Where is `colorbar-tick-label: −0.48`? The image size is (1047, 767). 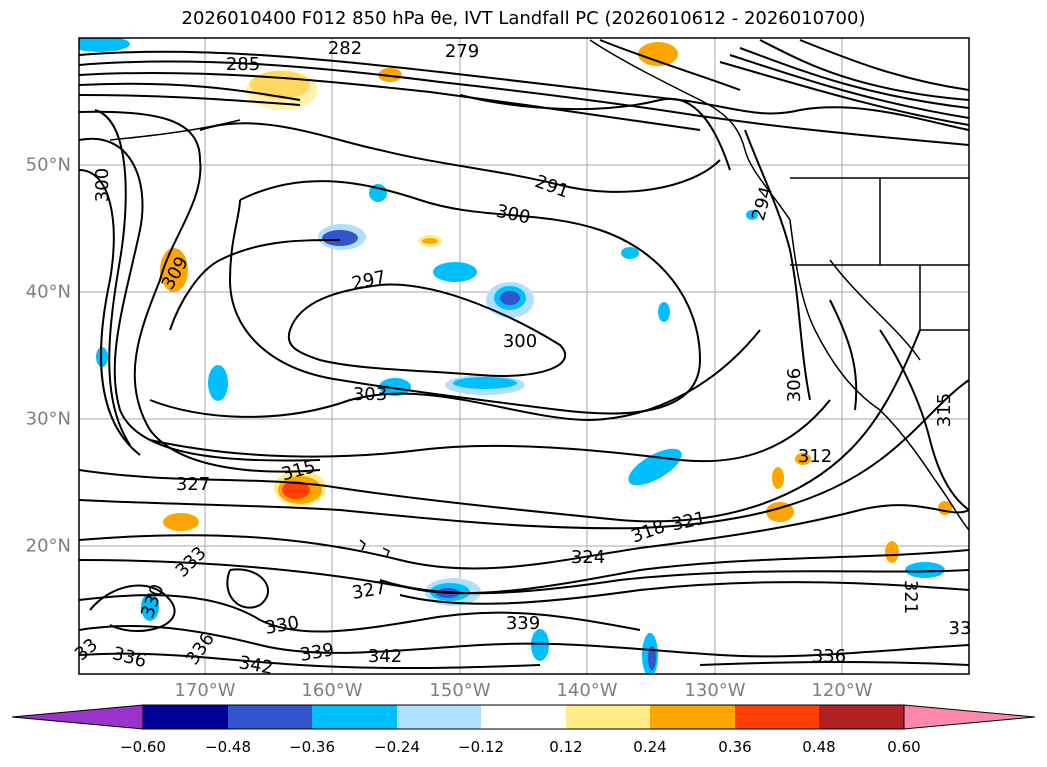 colorbar-tick-label: −0.48 is located at coordinates (228, 747).